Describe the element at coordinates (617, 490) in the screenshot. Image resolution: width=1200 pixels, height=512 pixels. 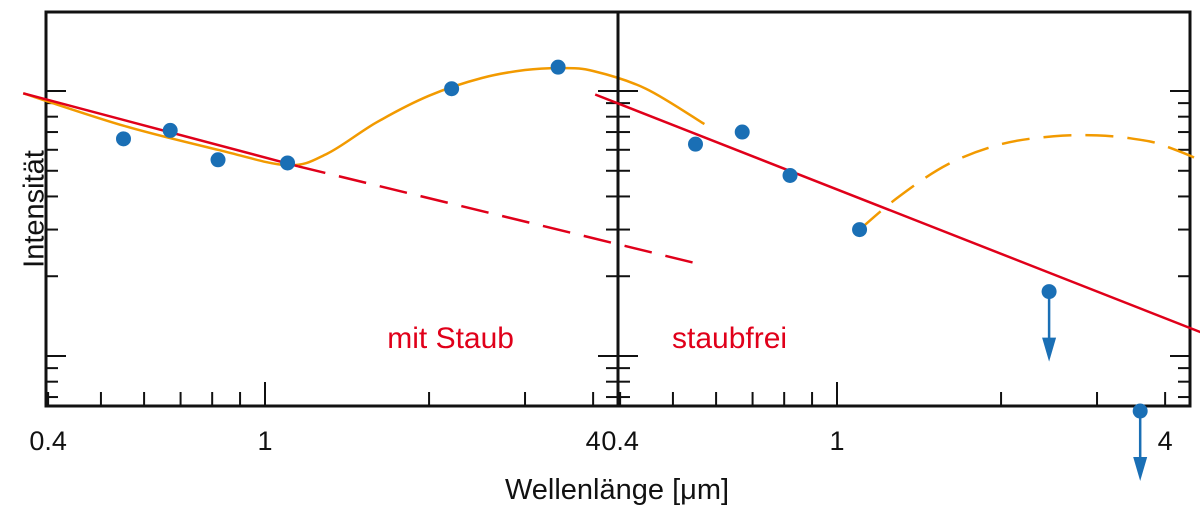
I see `x-axis-title: Wellenlänge [μm]` at that location.